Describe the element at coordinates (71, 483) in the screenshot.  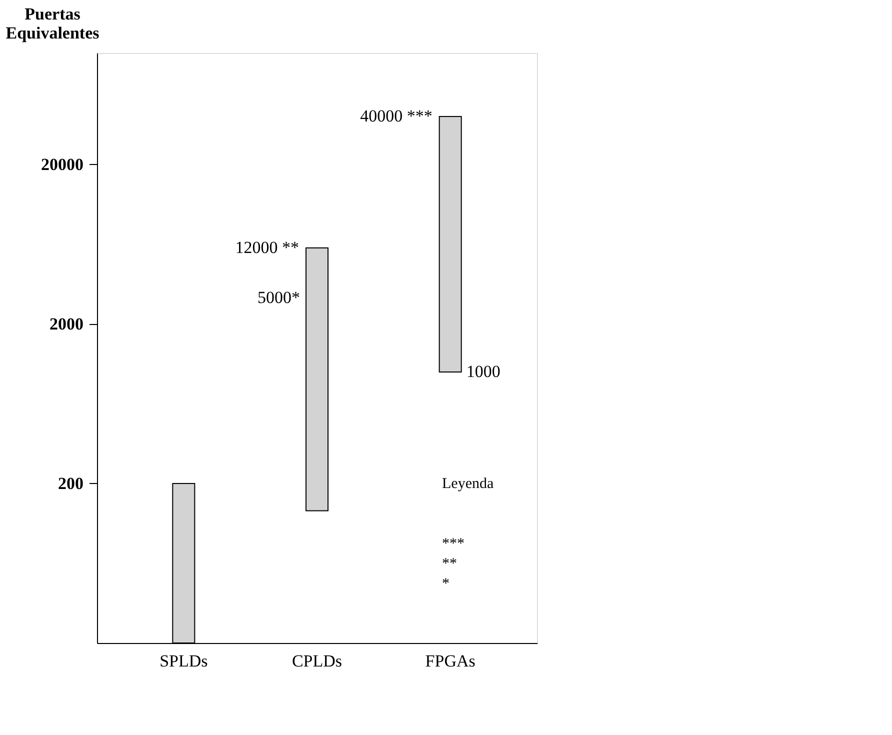
I see `y-tick-label: 200` at that location.